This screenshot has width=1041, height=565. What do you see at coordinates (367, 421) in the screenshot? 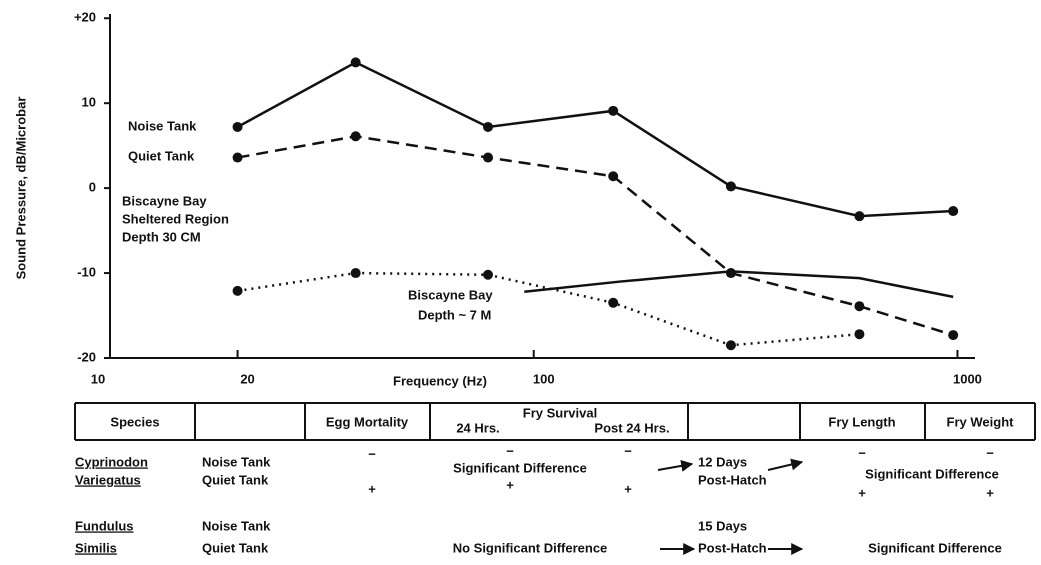
I see `header-cell: Egg Mortality` at bounding box center [367, 421].